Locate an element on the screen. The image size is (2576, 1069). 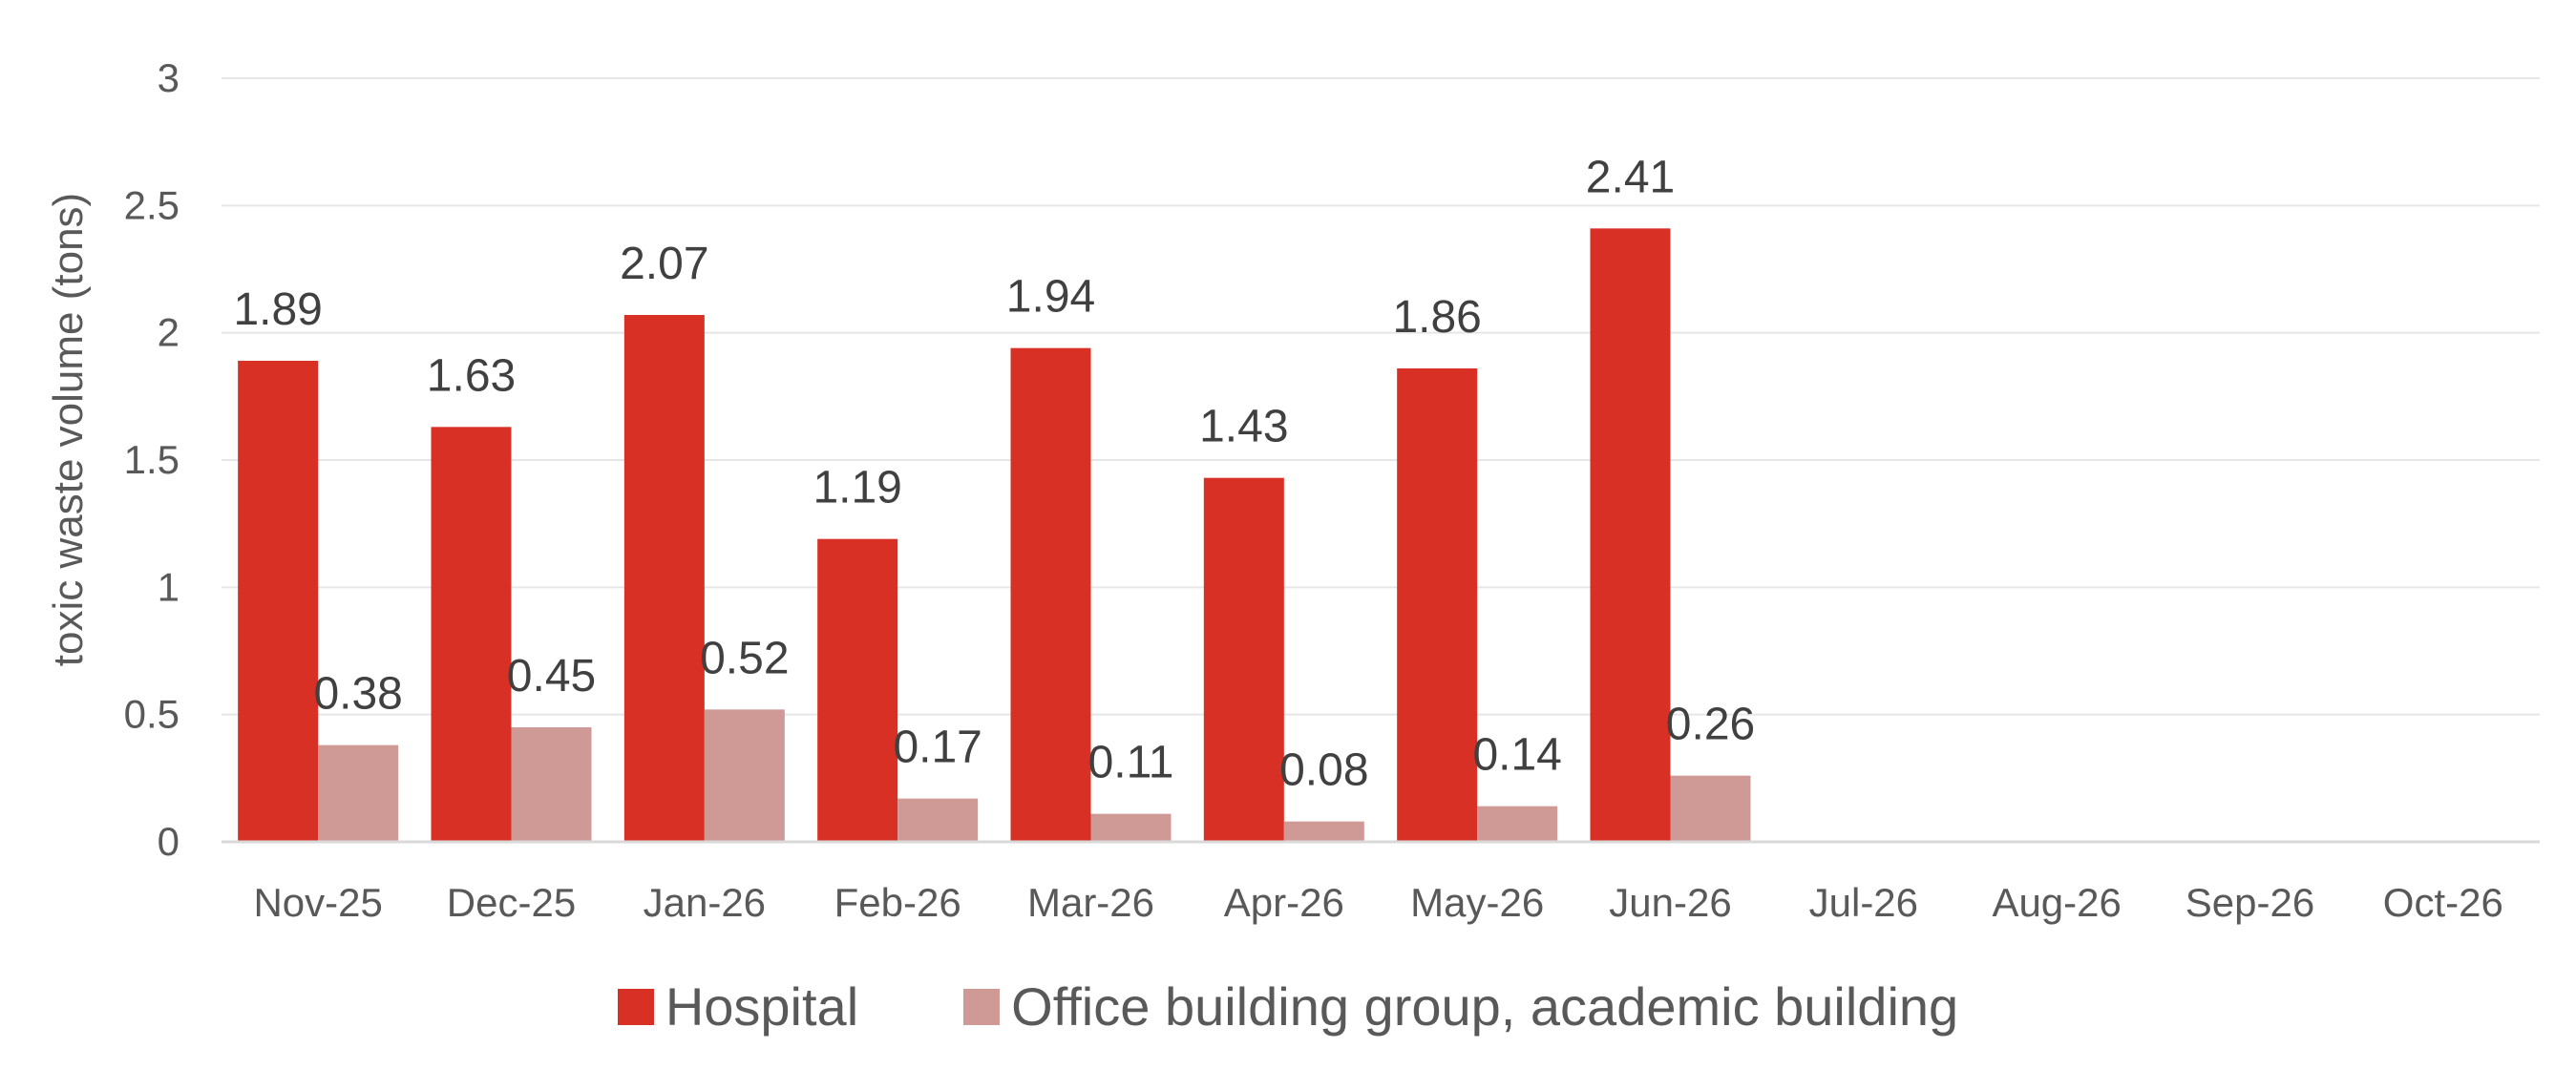
x-tick-label: Sep-26 is located at coordinates (2249, 903).